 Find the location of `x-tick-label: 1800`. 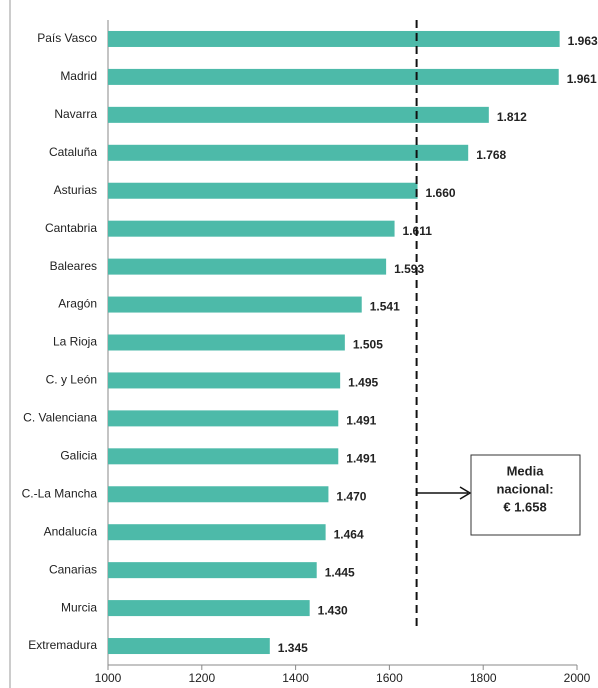

x-tick-label: 1800 is located at coordinates (483, 678).